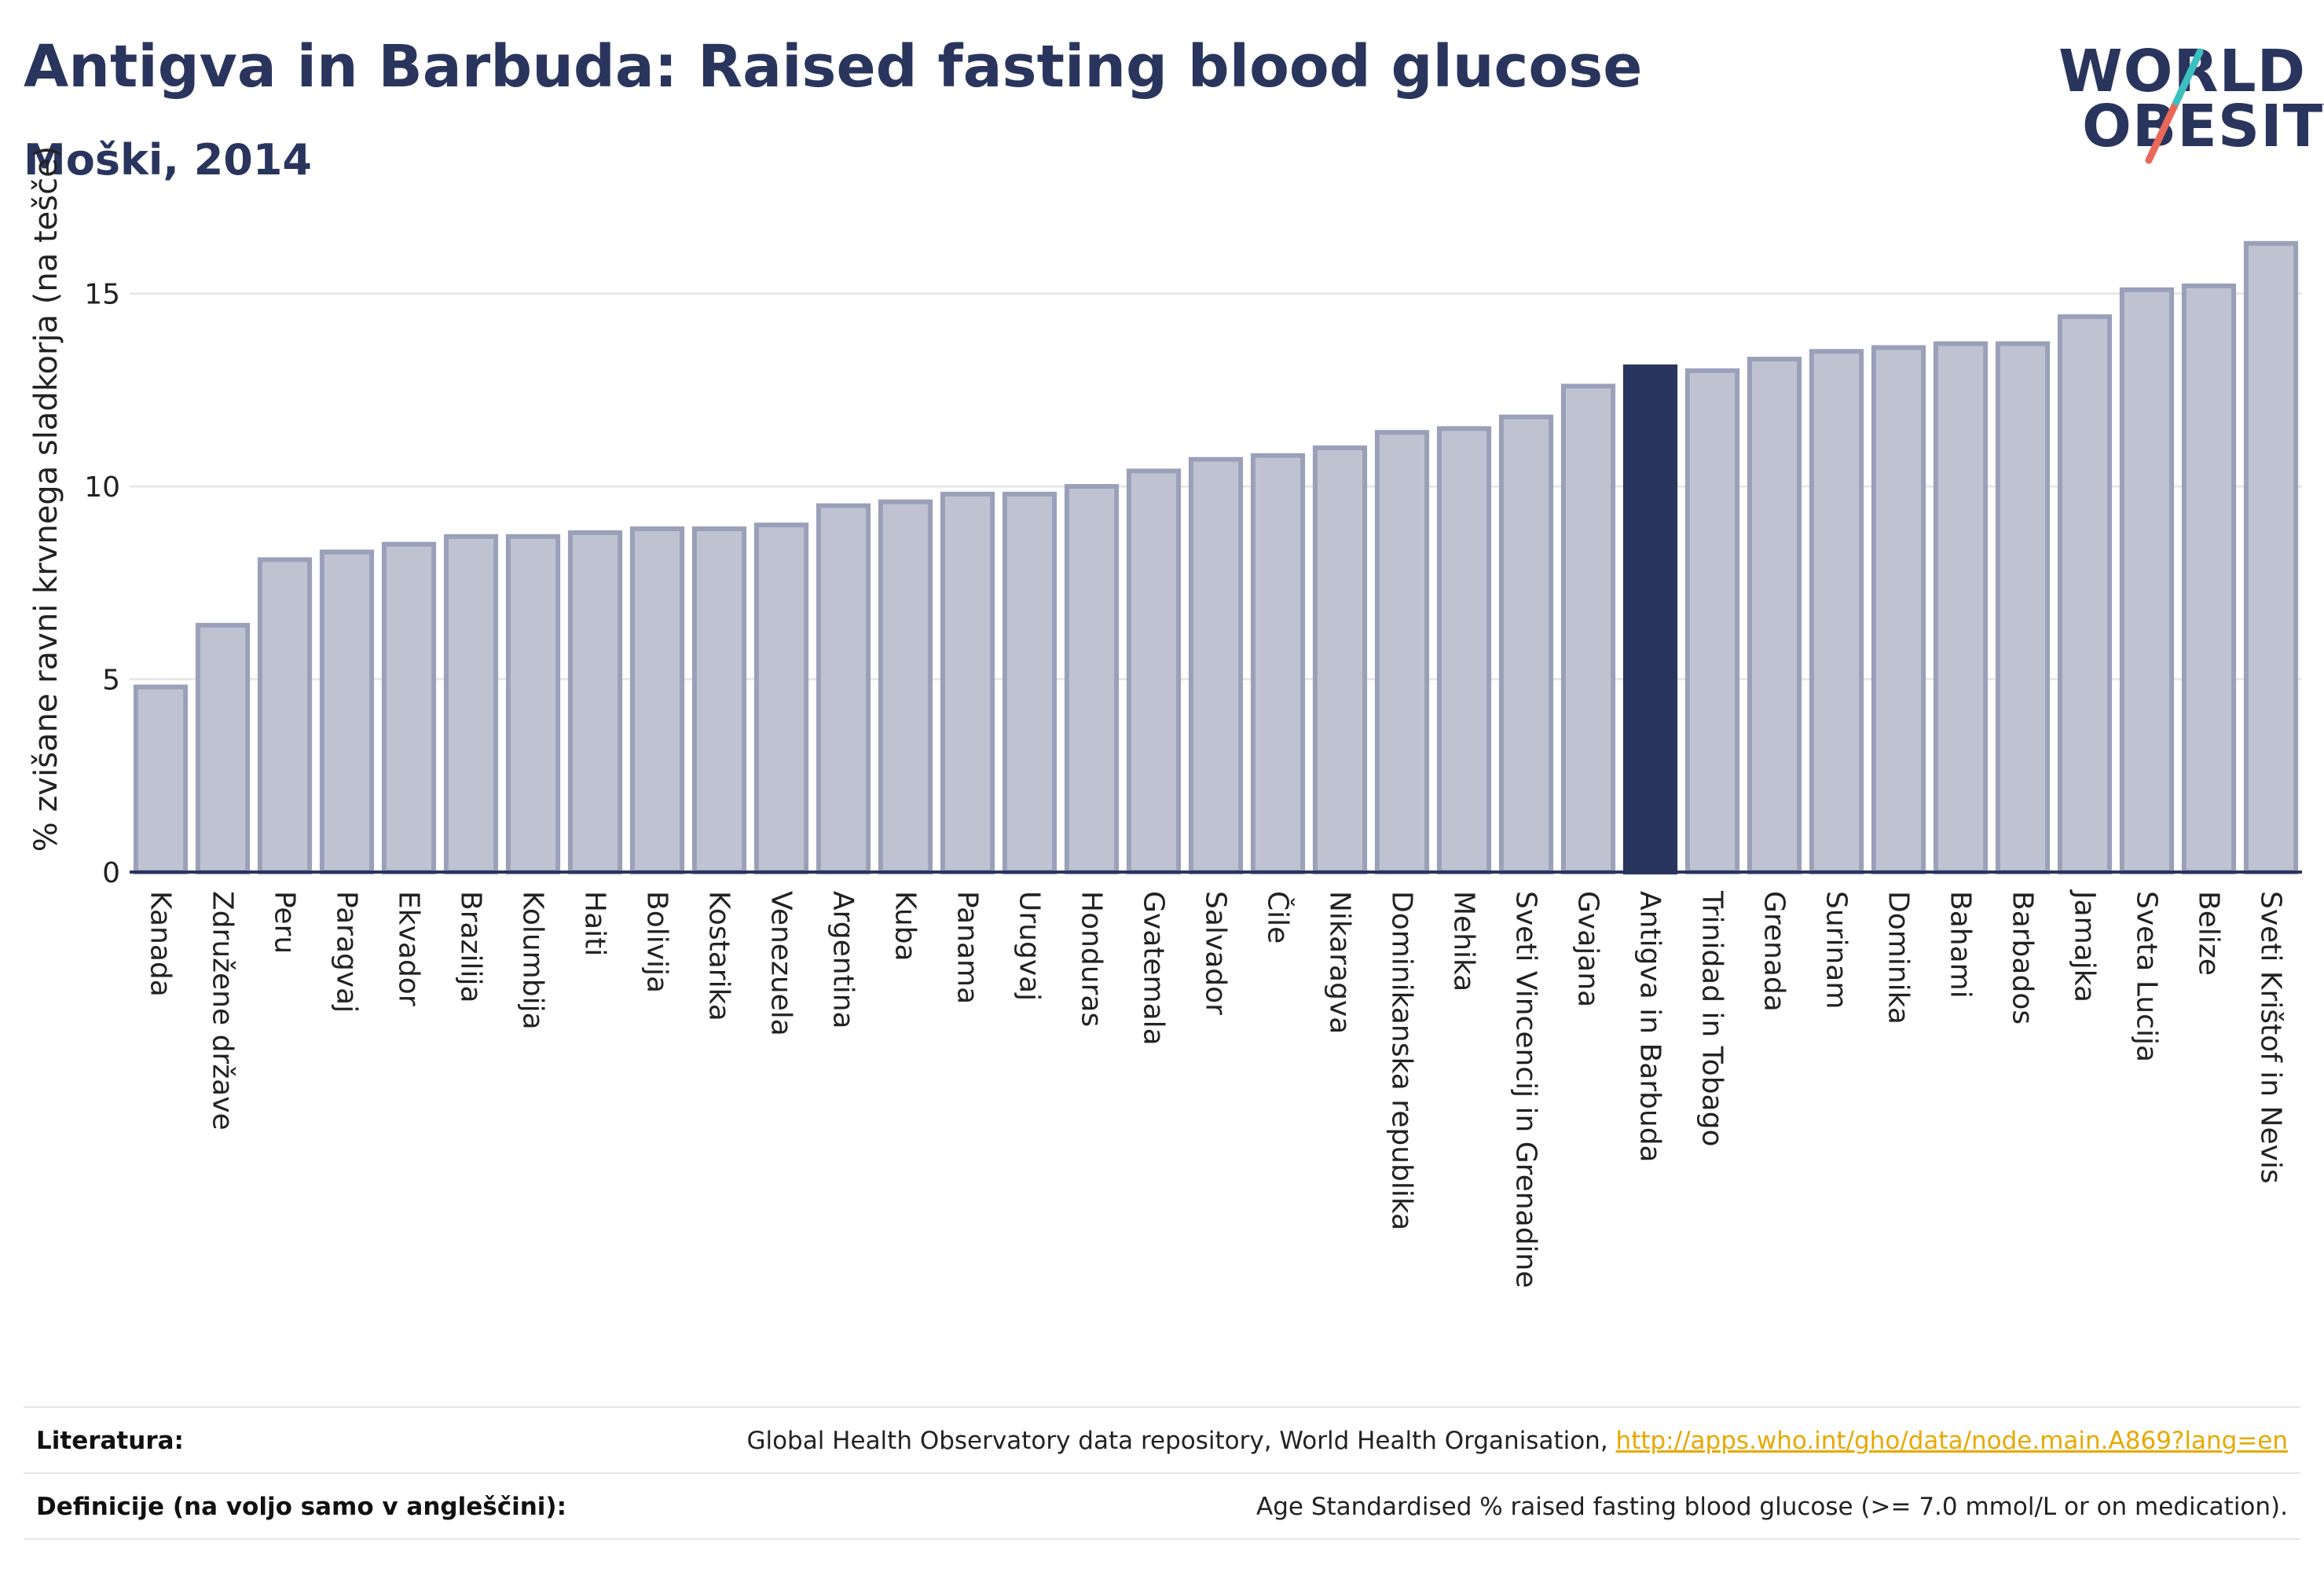  What do you see at coordinates (2271, 1037) in the screenshot?
I see `x-tick-label: Sveti Krištof in Nevis` at bounding box center [2271, 1037].